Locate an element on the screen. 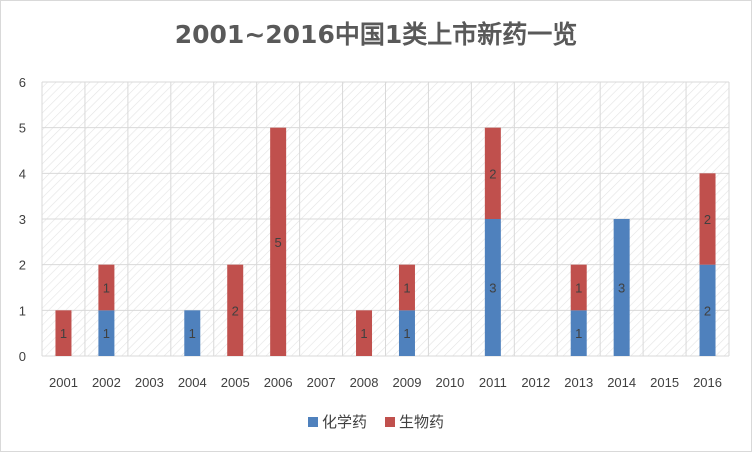 The height and width of the screenshot is (452, 752). x-tick-label: 2002 is located at coordinates (106, 382).